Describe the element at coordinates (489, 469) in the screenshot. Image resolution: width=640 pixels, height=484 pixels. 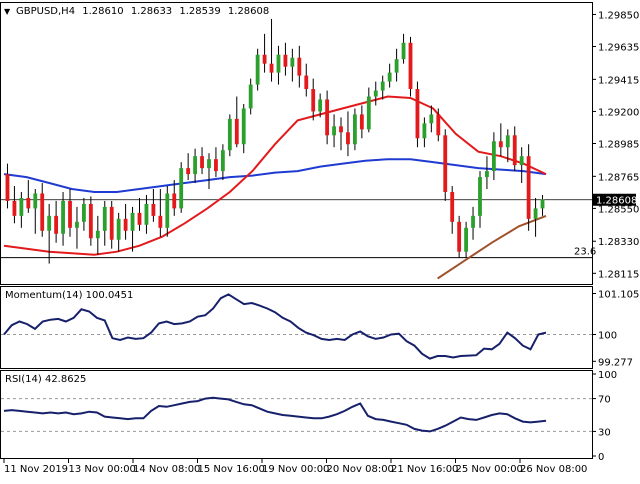
I see `time-tick-label: 25 Nov 00:00` at that location.